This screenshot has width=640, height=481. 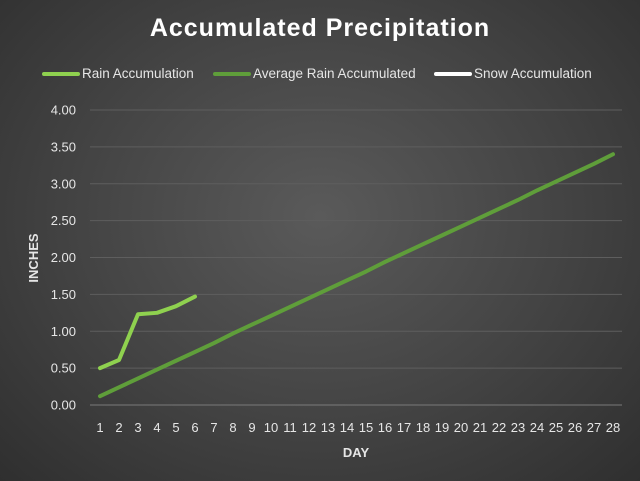 I want to click on x-tick-label: 15, so click(x=366, y=427).